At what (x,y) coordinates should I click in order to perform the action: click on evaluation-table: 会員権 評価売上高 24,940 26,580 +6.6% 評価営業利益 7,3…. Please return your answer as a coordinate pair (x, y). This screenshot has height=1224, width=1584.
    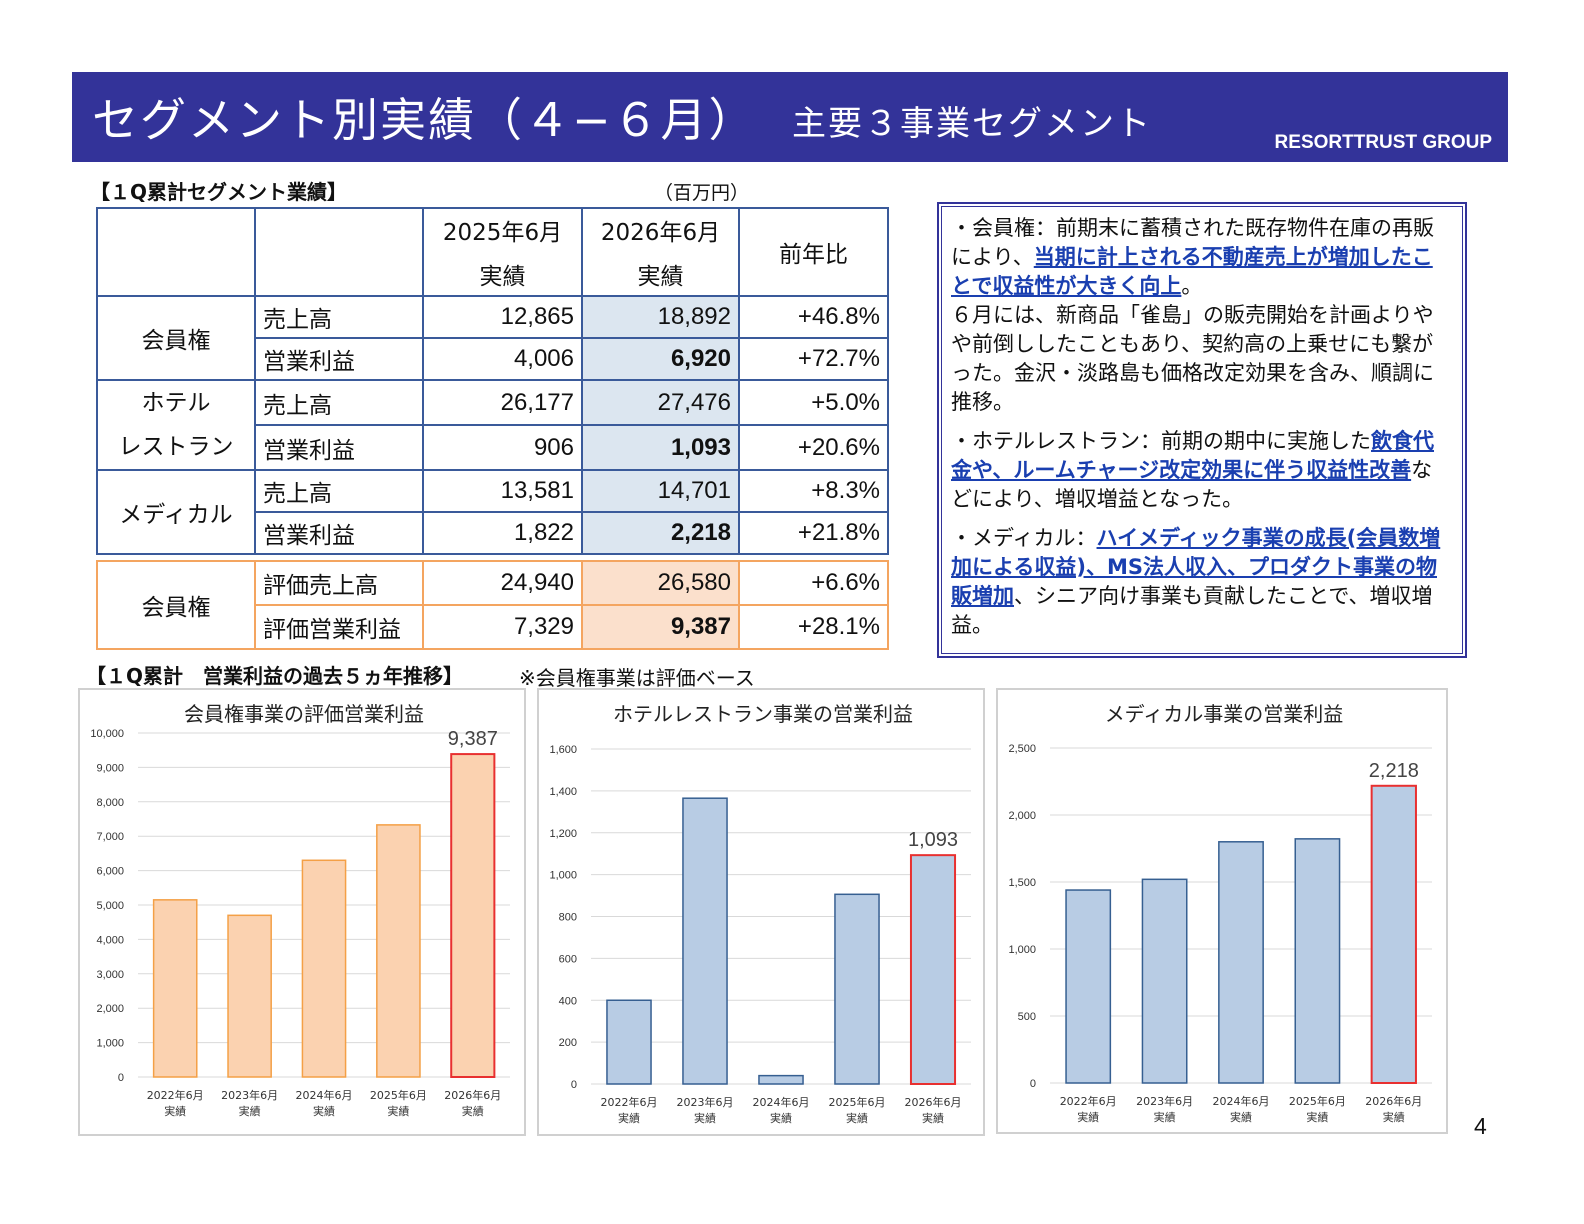
    Looking at the image, I should click on (492, 605).